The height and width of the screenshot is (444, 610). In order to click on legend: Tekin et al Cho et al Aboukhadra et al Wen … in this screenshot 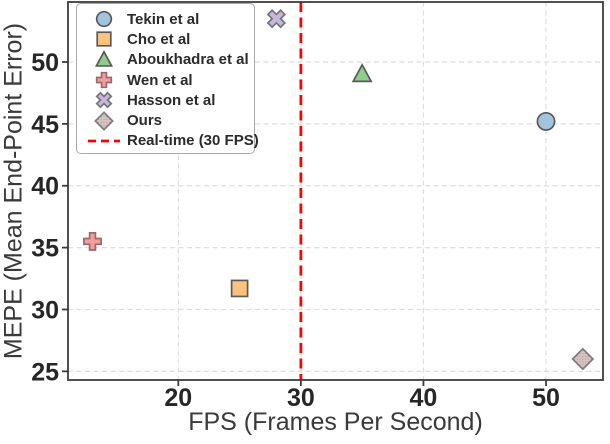, I will do `click(167, 78)`.